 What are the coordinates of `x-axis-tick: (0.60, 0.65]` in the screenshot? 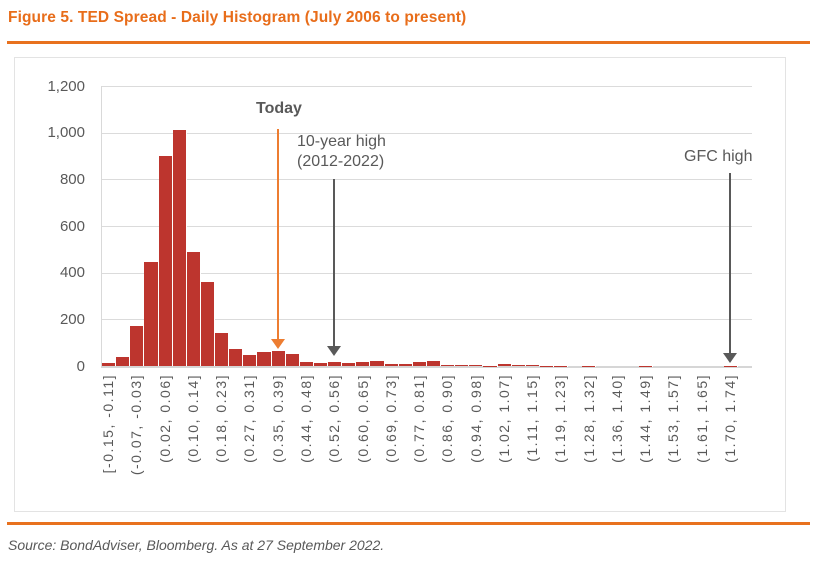 It's located at (362, 441).